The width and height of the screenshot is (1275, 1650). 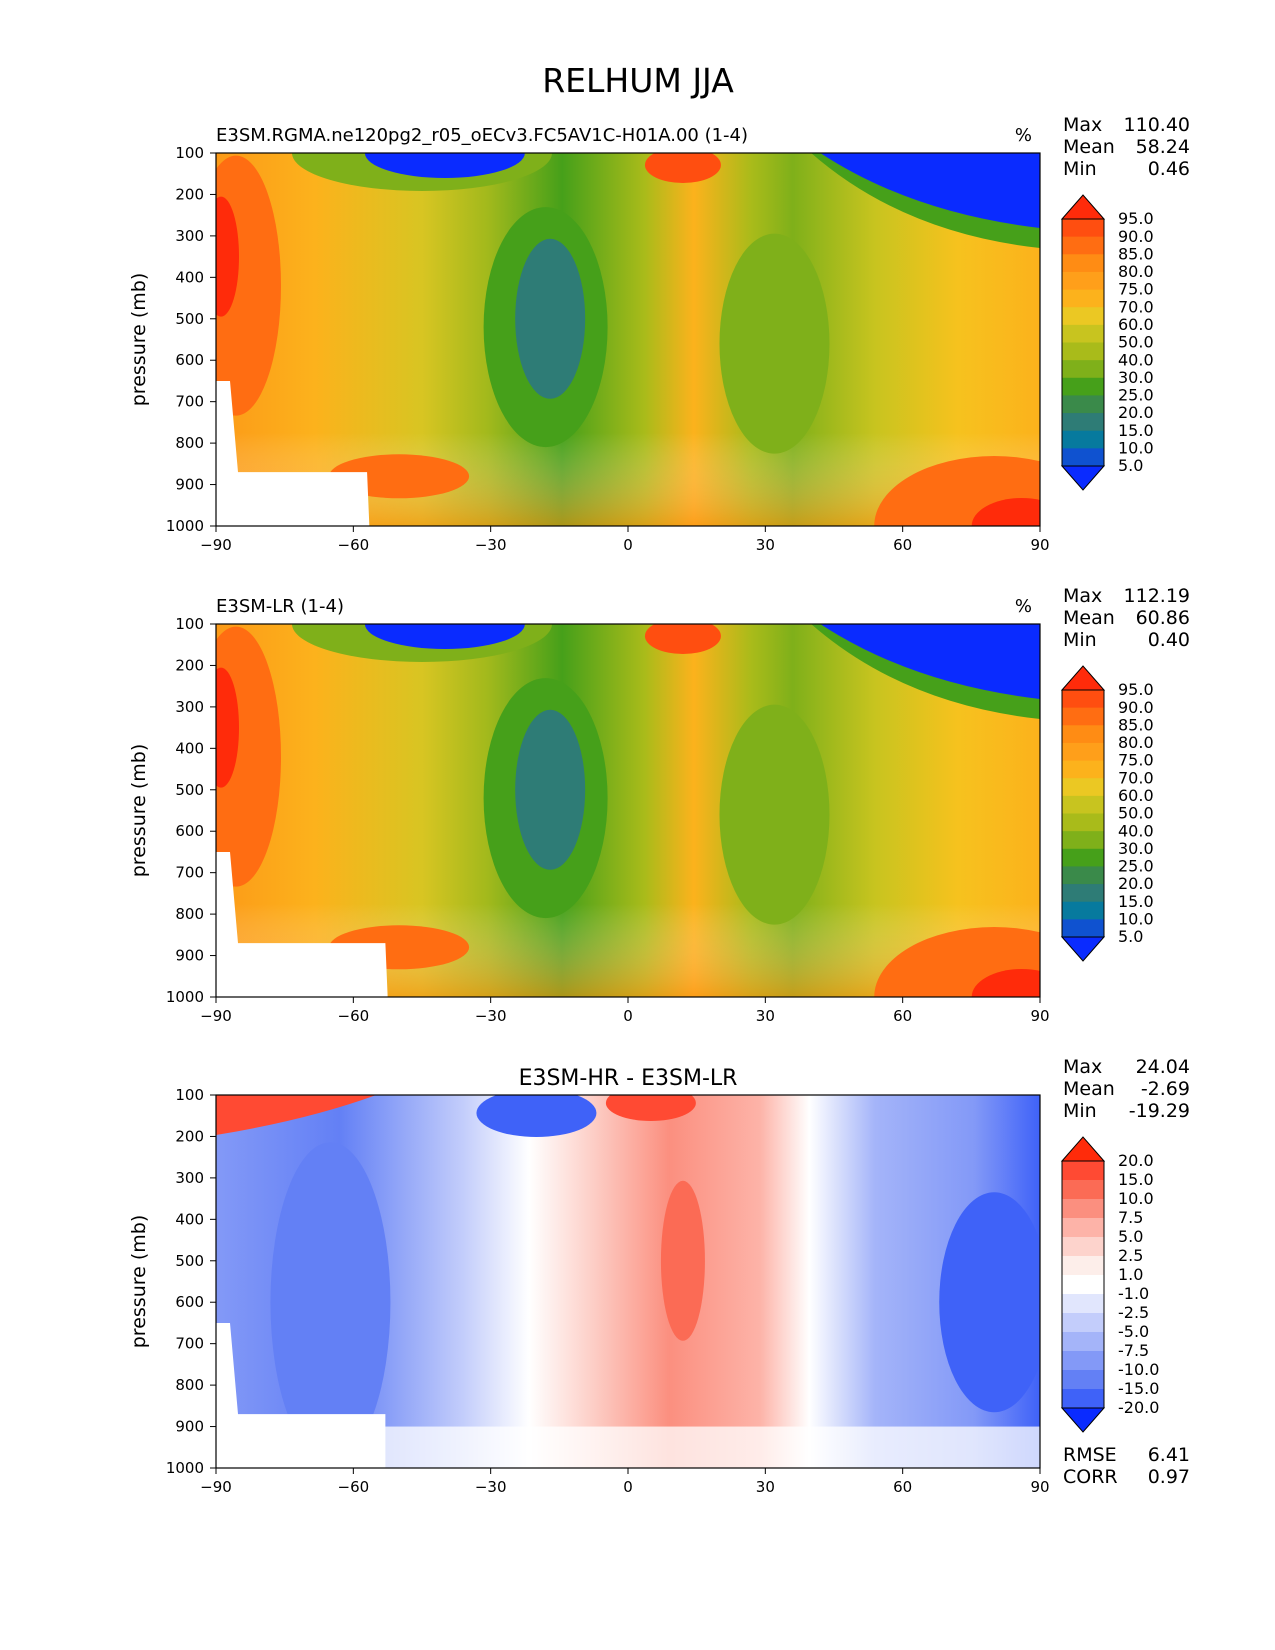 I want to click on moist-upper-core, so click(x=682, y=639).